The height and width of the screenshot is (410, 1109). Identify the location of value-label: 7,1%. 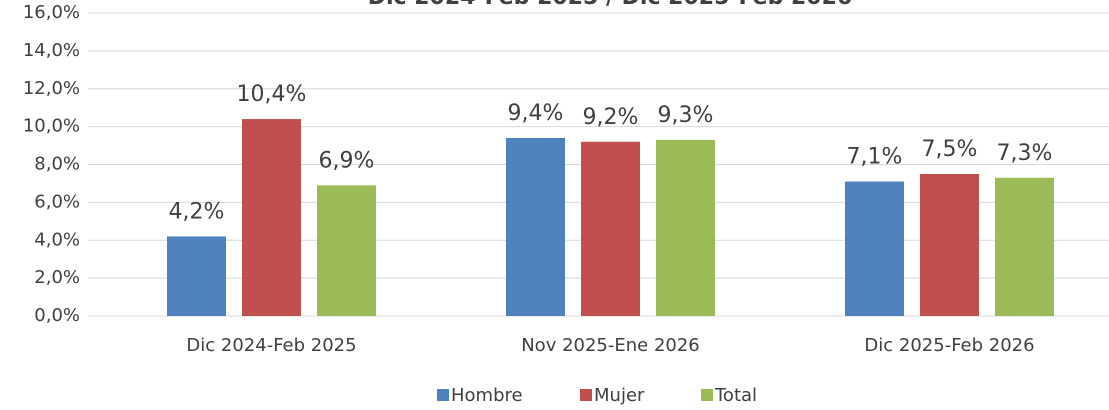
(875, 157).